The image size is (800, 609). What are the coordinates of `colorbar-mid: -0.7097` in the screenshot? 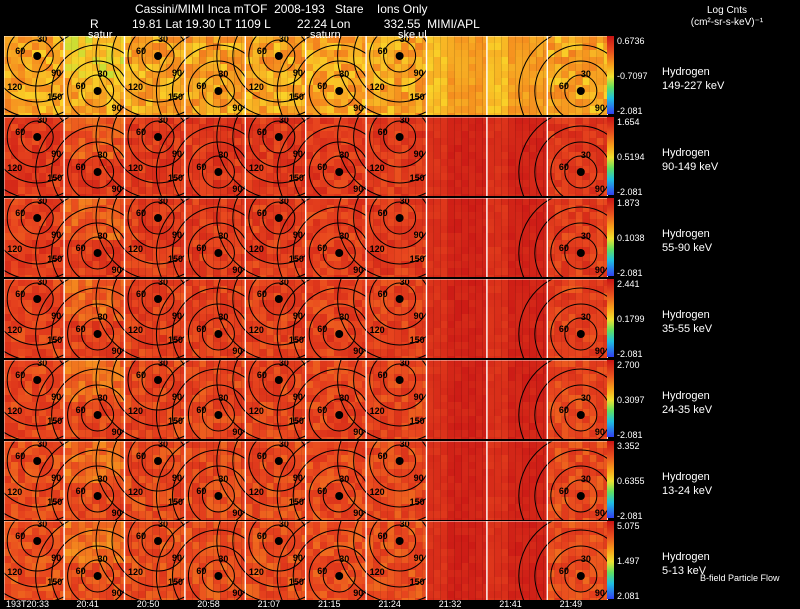 It's located at (632, 76).